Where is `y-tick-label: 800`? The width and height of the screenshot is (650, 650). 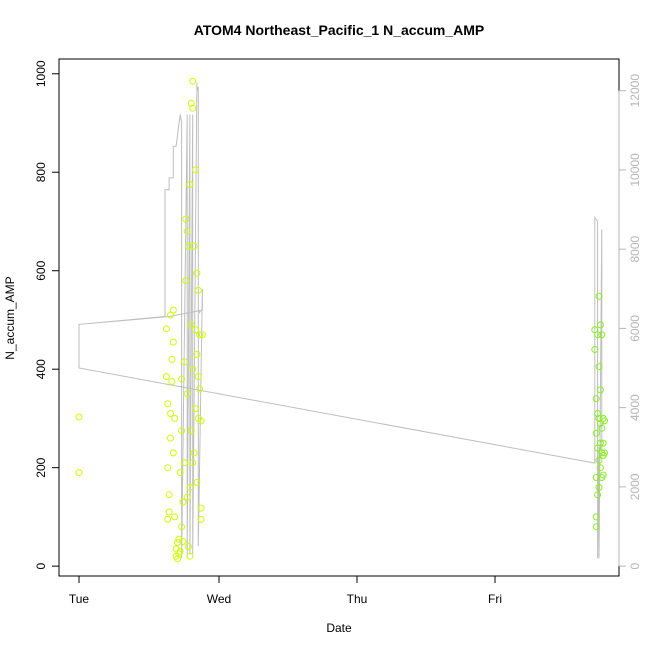
y-tick-label: 800 is located at coordinates (41, 172).